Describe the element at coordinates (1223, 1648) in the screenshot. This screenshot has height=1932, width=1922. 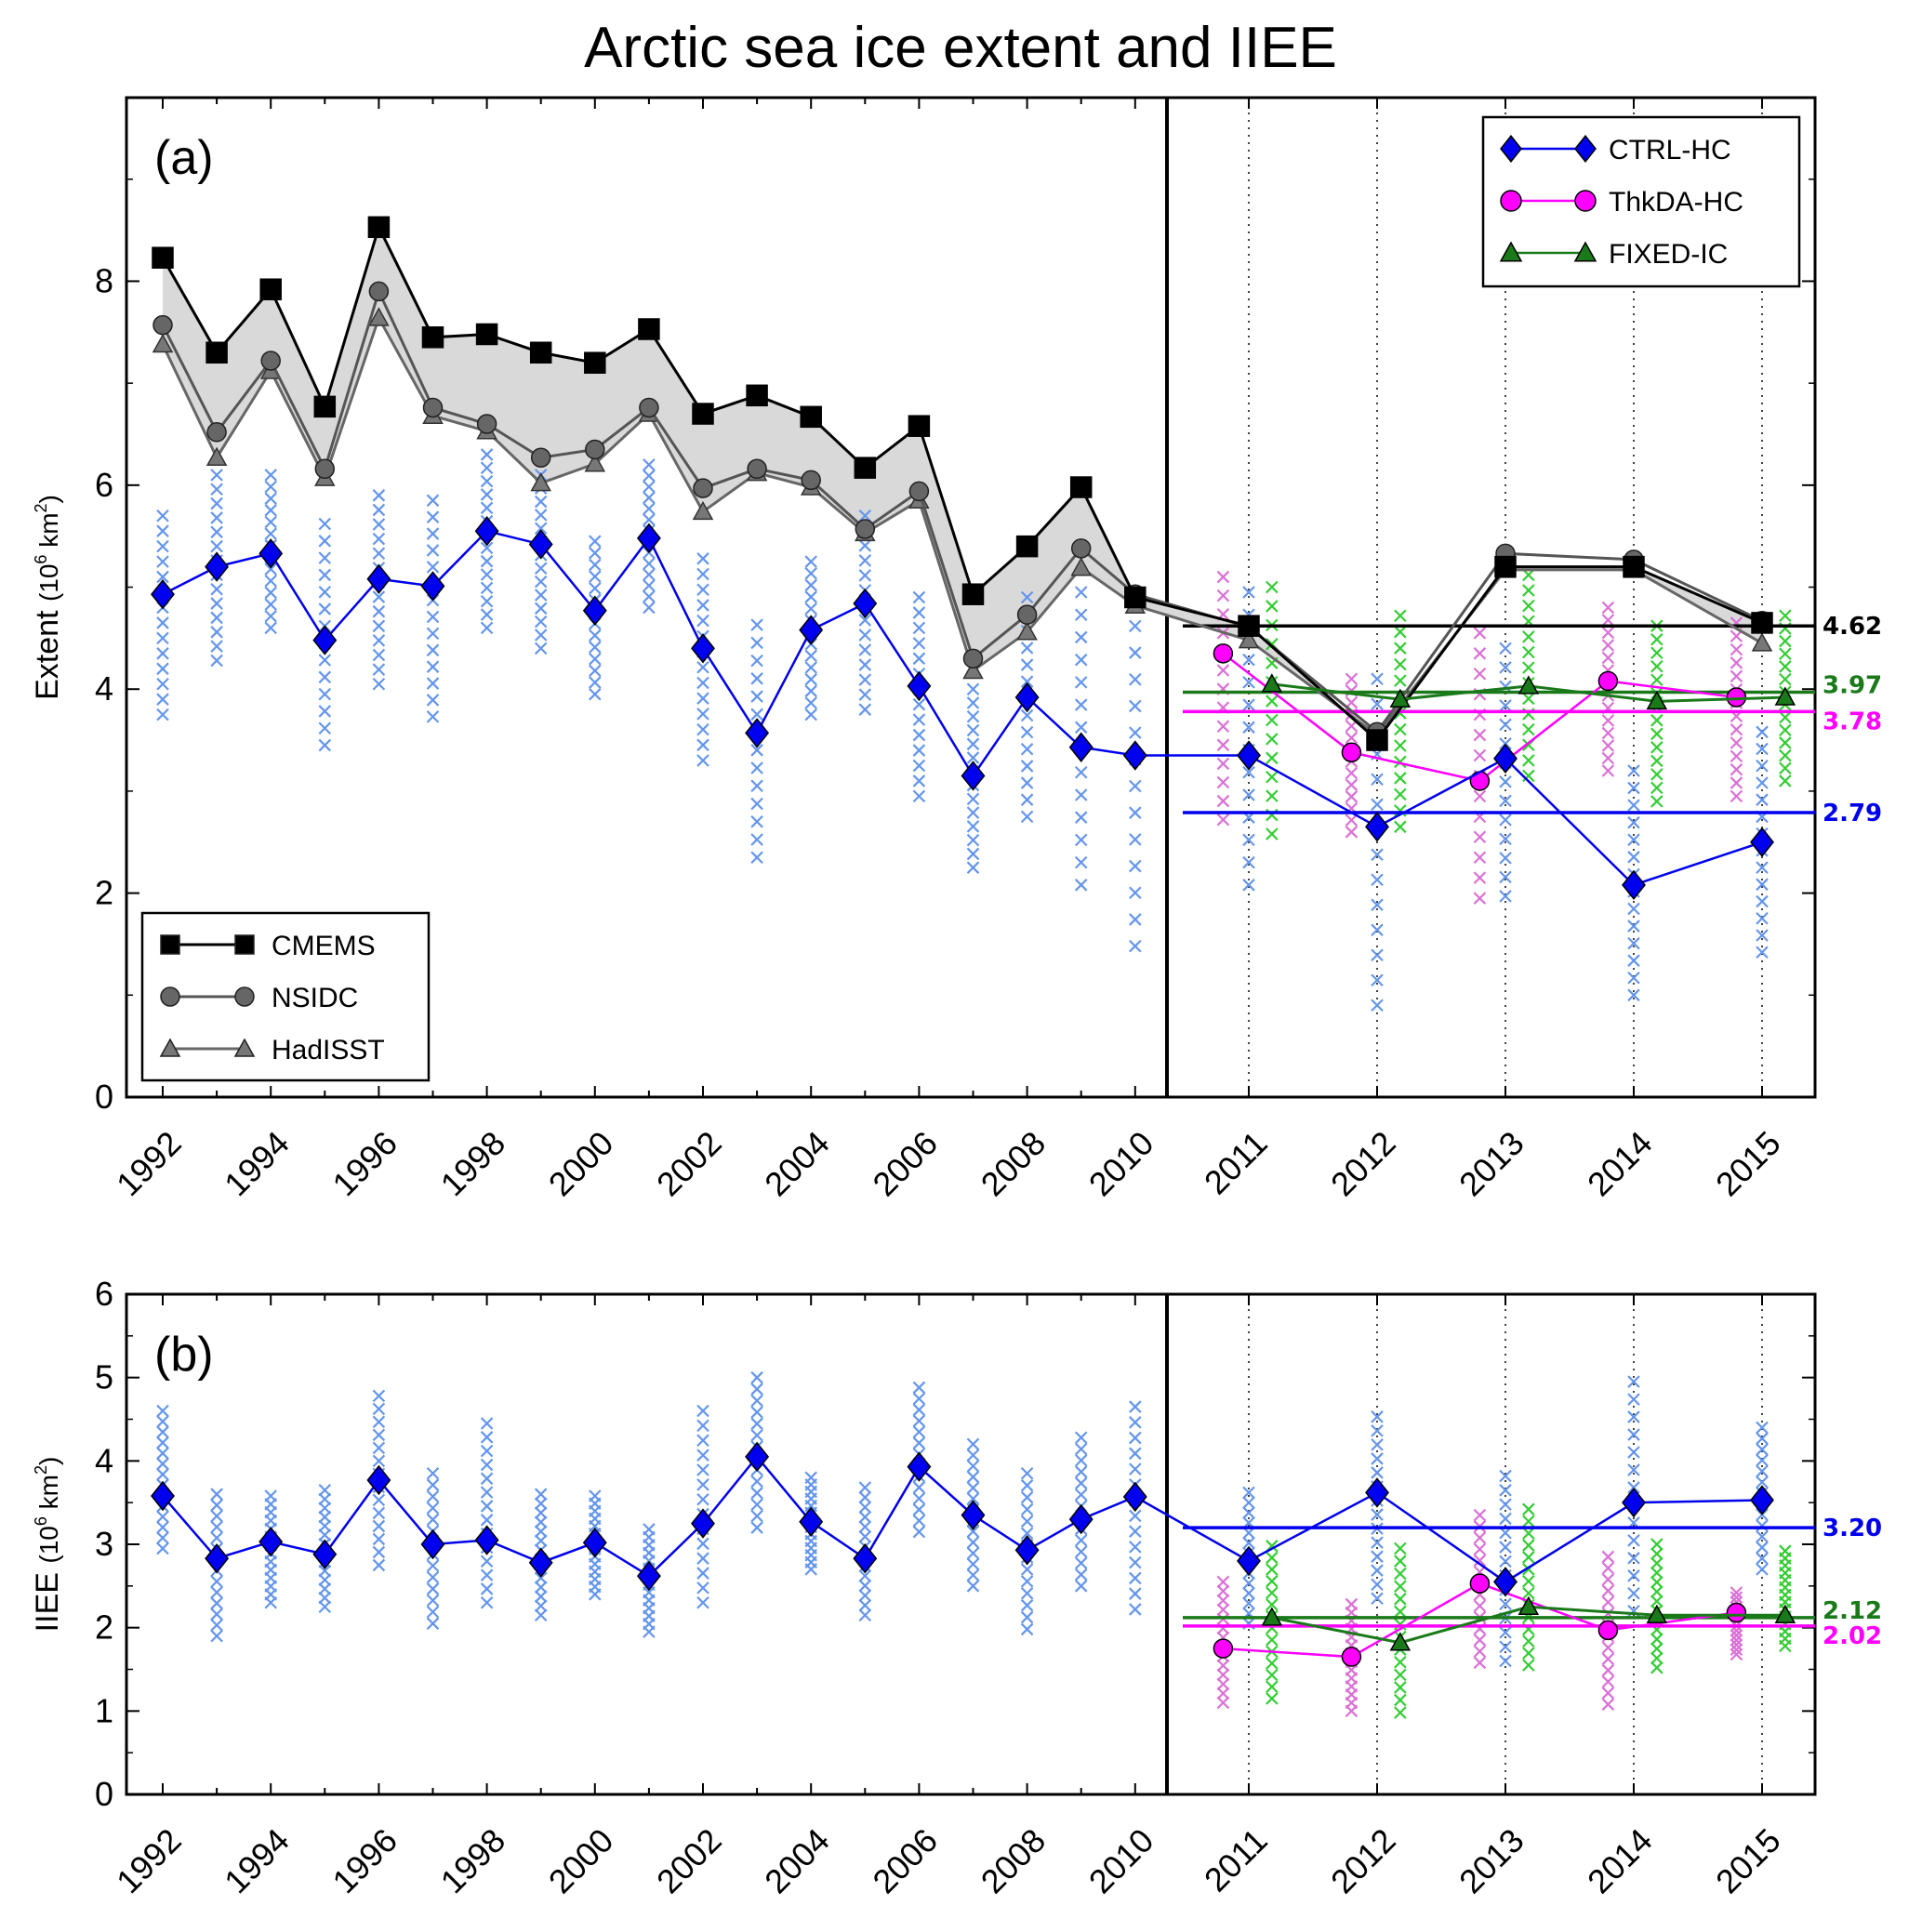
I see `thkda-hc-marker` at that location.